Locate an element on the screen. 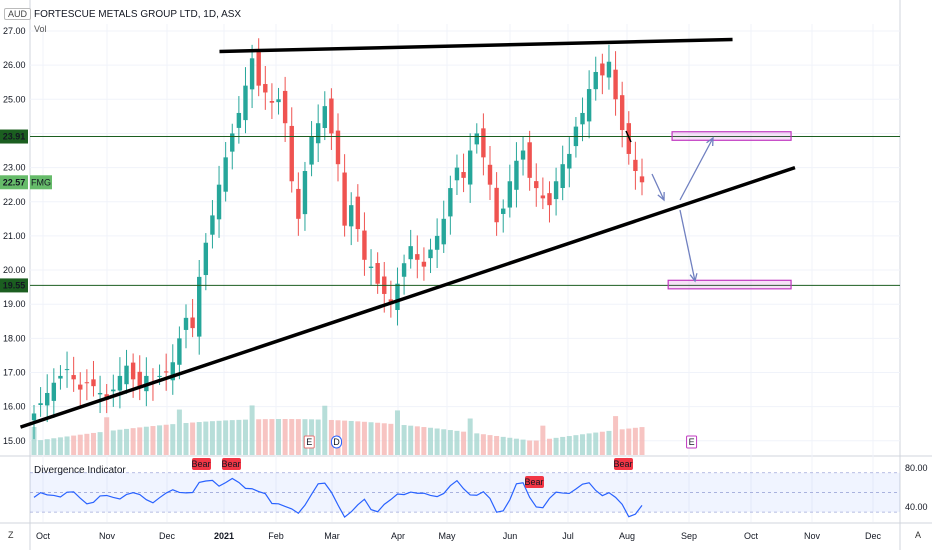 The width and height of the screenshot is (932, 550). currency-badge: AUD is located at coordinates (18, 14).